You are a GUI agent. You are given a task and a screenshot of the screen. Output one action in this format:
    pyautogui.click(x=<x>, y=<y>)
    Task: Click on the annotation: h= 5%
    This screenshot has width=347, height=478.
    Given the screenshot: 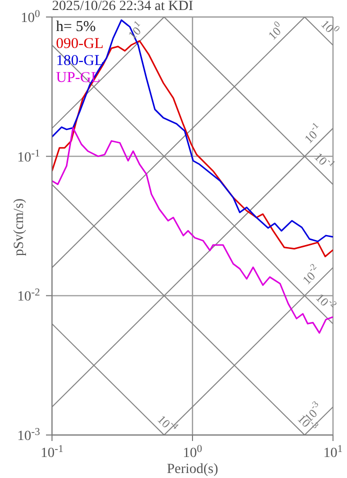 What is the action you would take?
    pyautogui.click(x=76, y=27)
    